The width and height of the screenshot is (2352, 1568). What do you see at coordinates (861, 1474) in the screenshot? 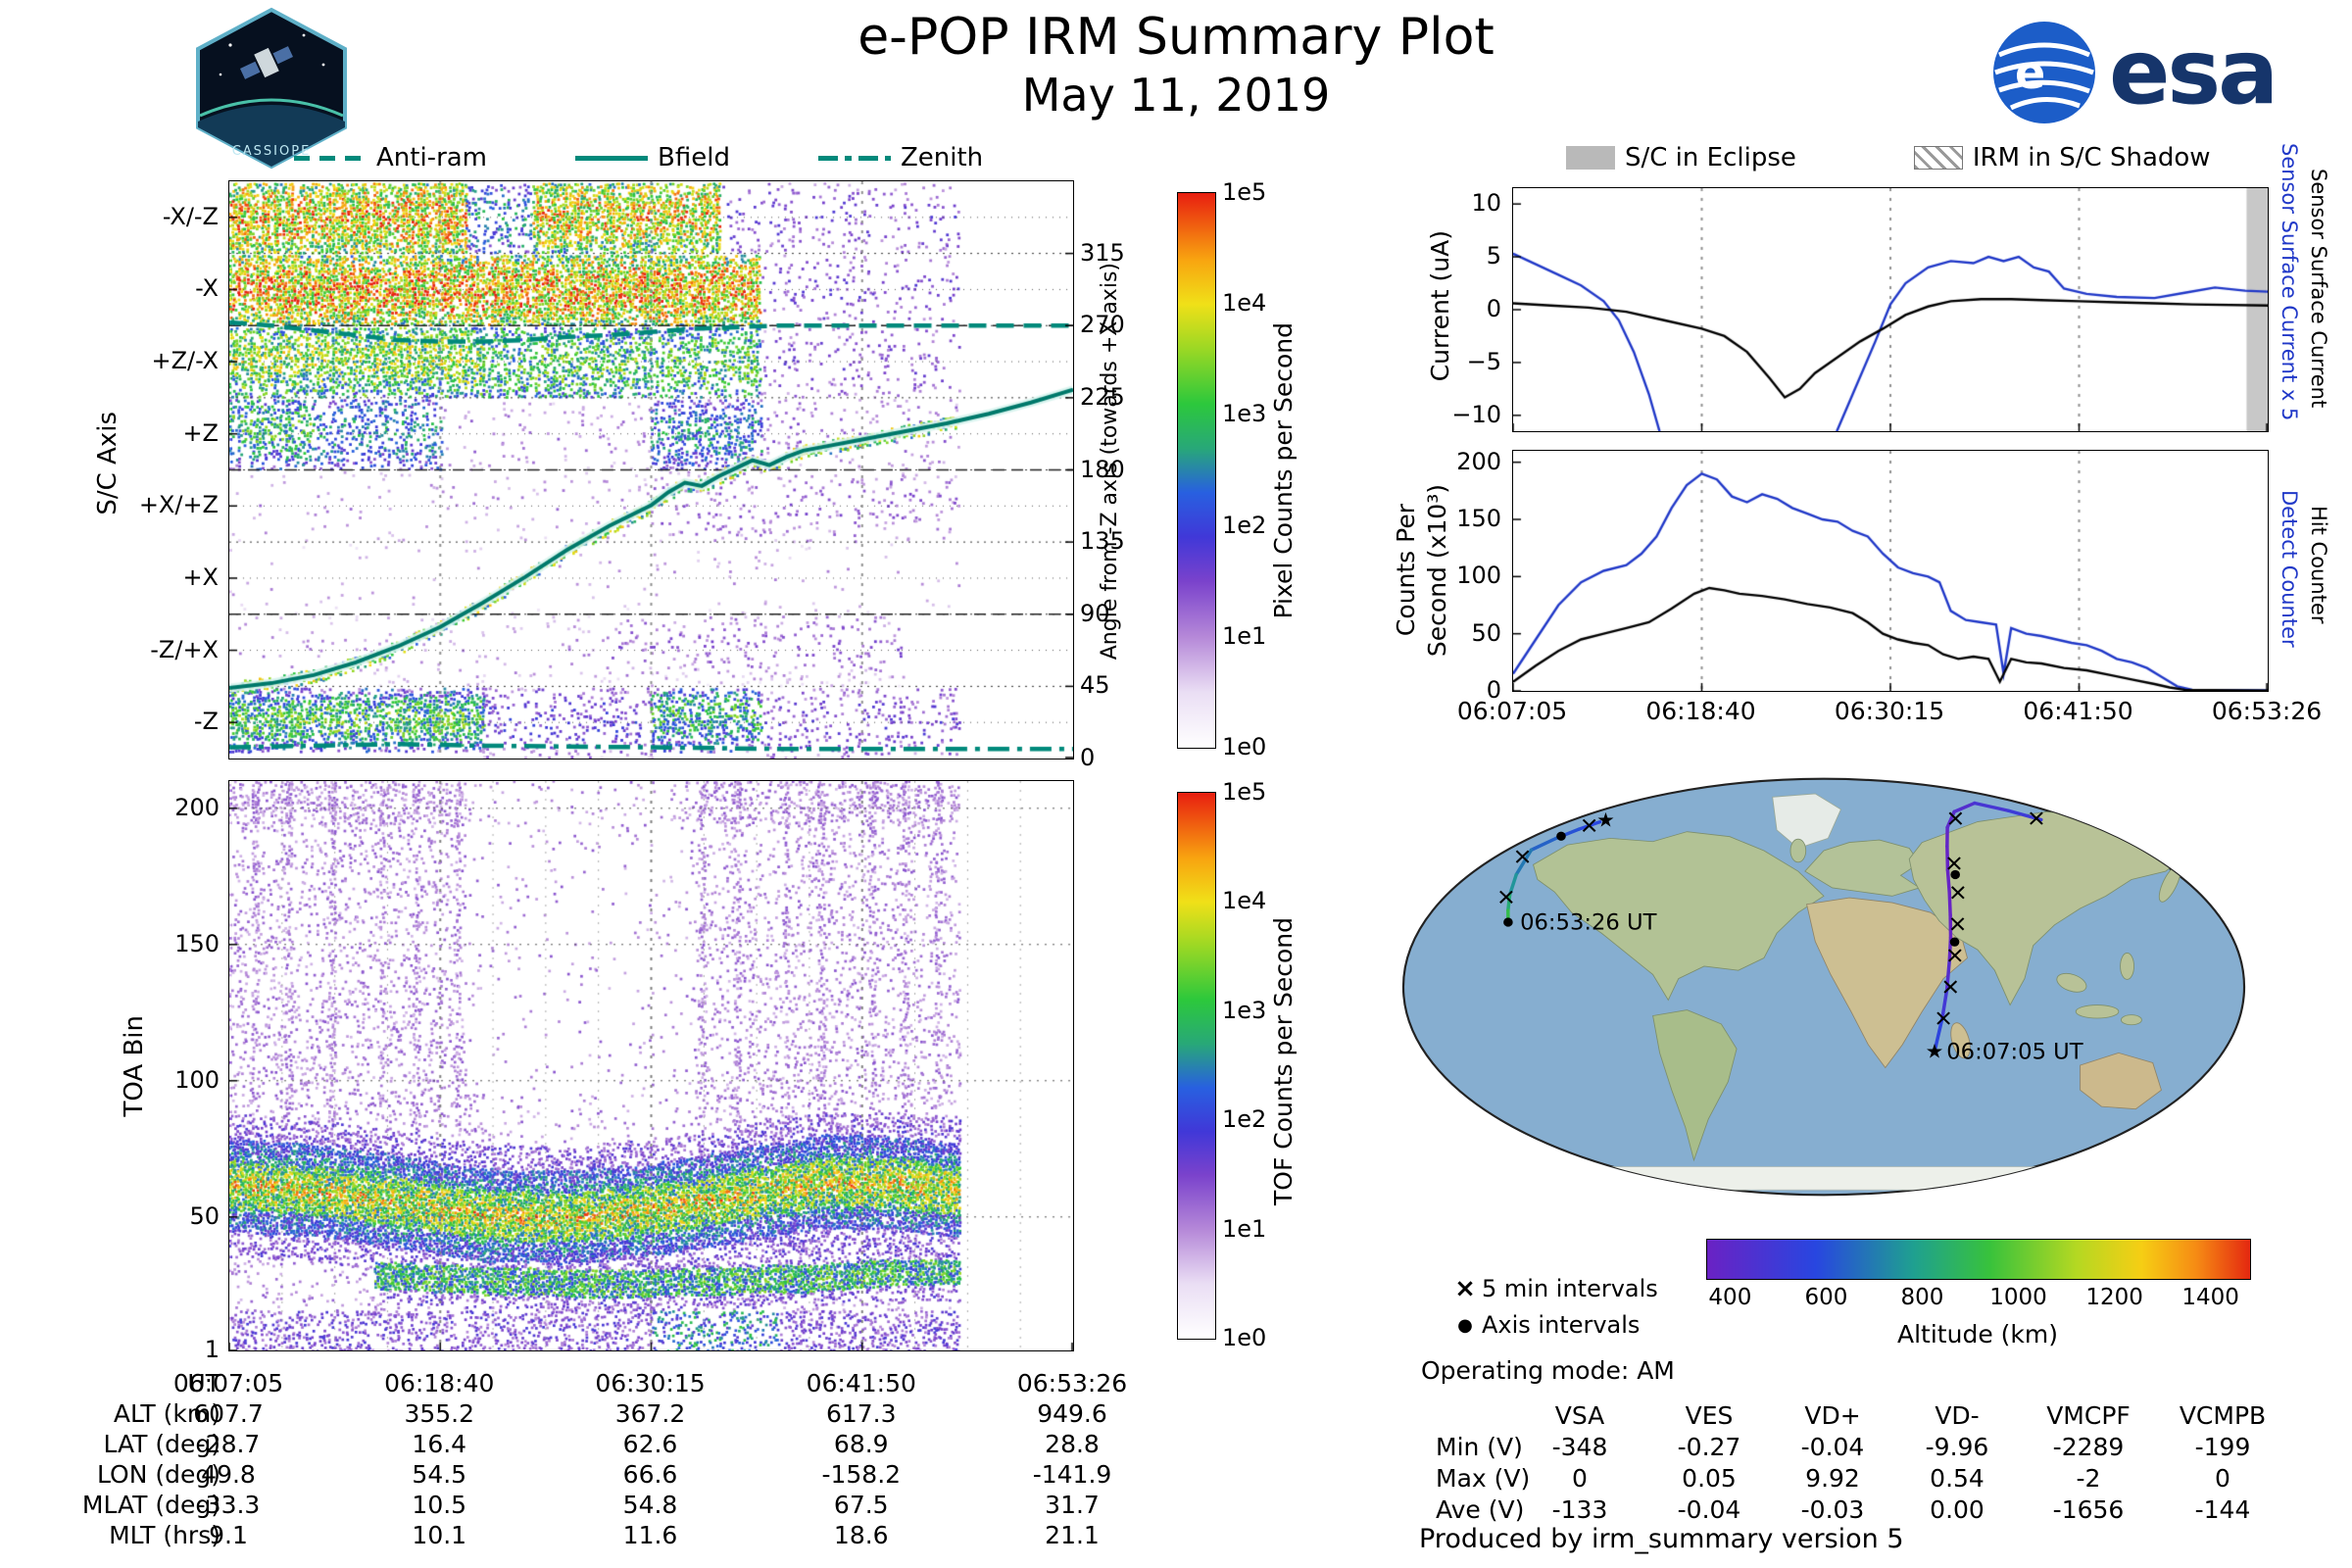
I see `ephemeris-cell: -158.2` at bounding box center [861, 1474].